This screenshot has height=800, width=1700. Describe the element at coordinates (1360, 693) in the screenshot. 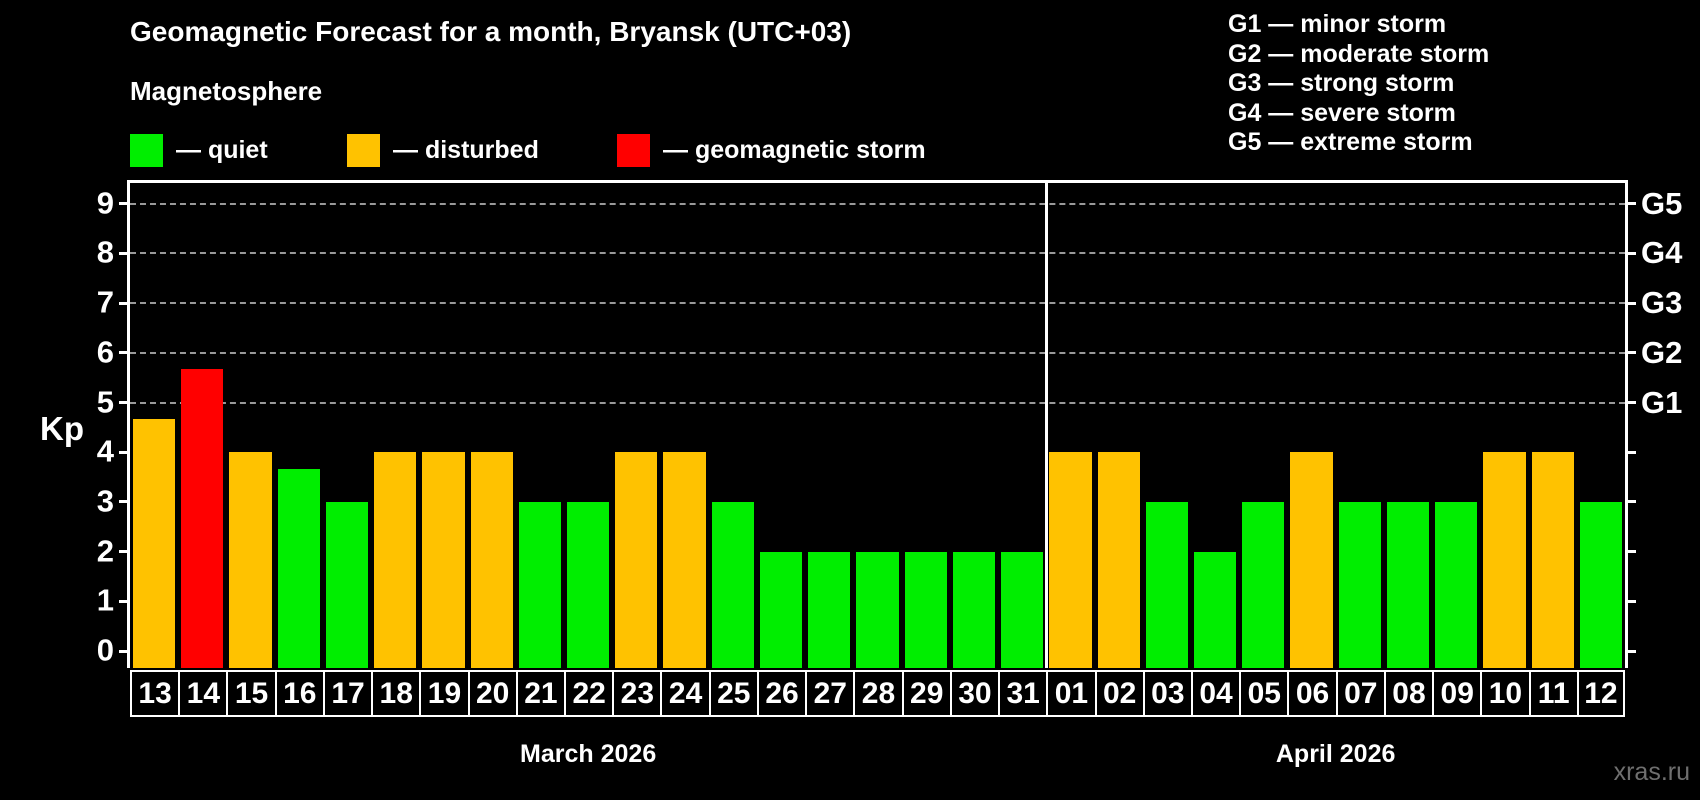

I see `date-cell-07: 07` at that location.